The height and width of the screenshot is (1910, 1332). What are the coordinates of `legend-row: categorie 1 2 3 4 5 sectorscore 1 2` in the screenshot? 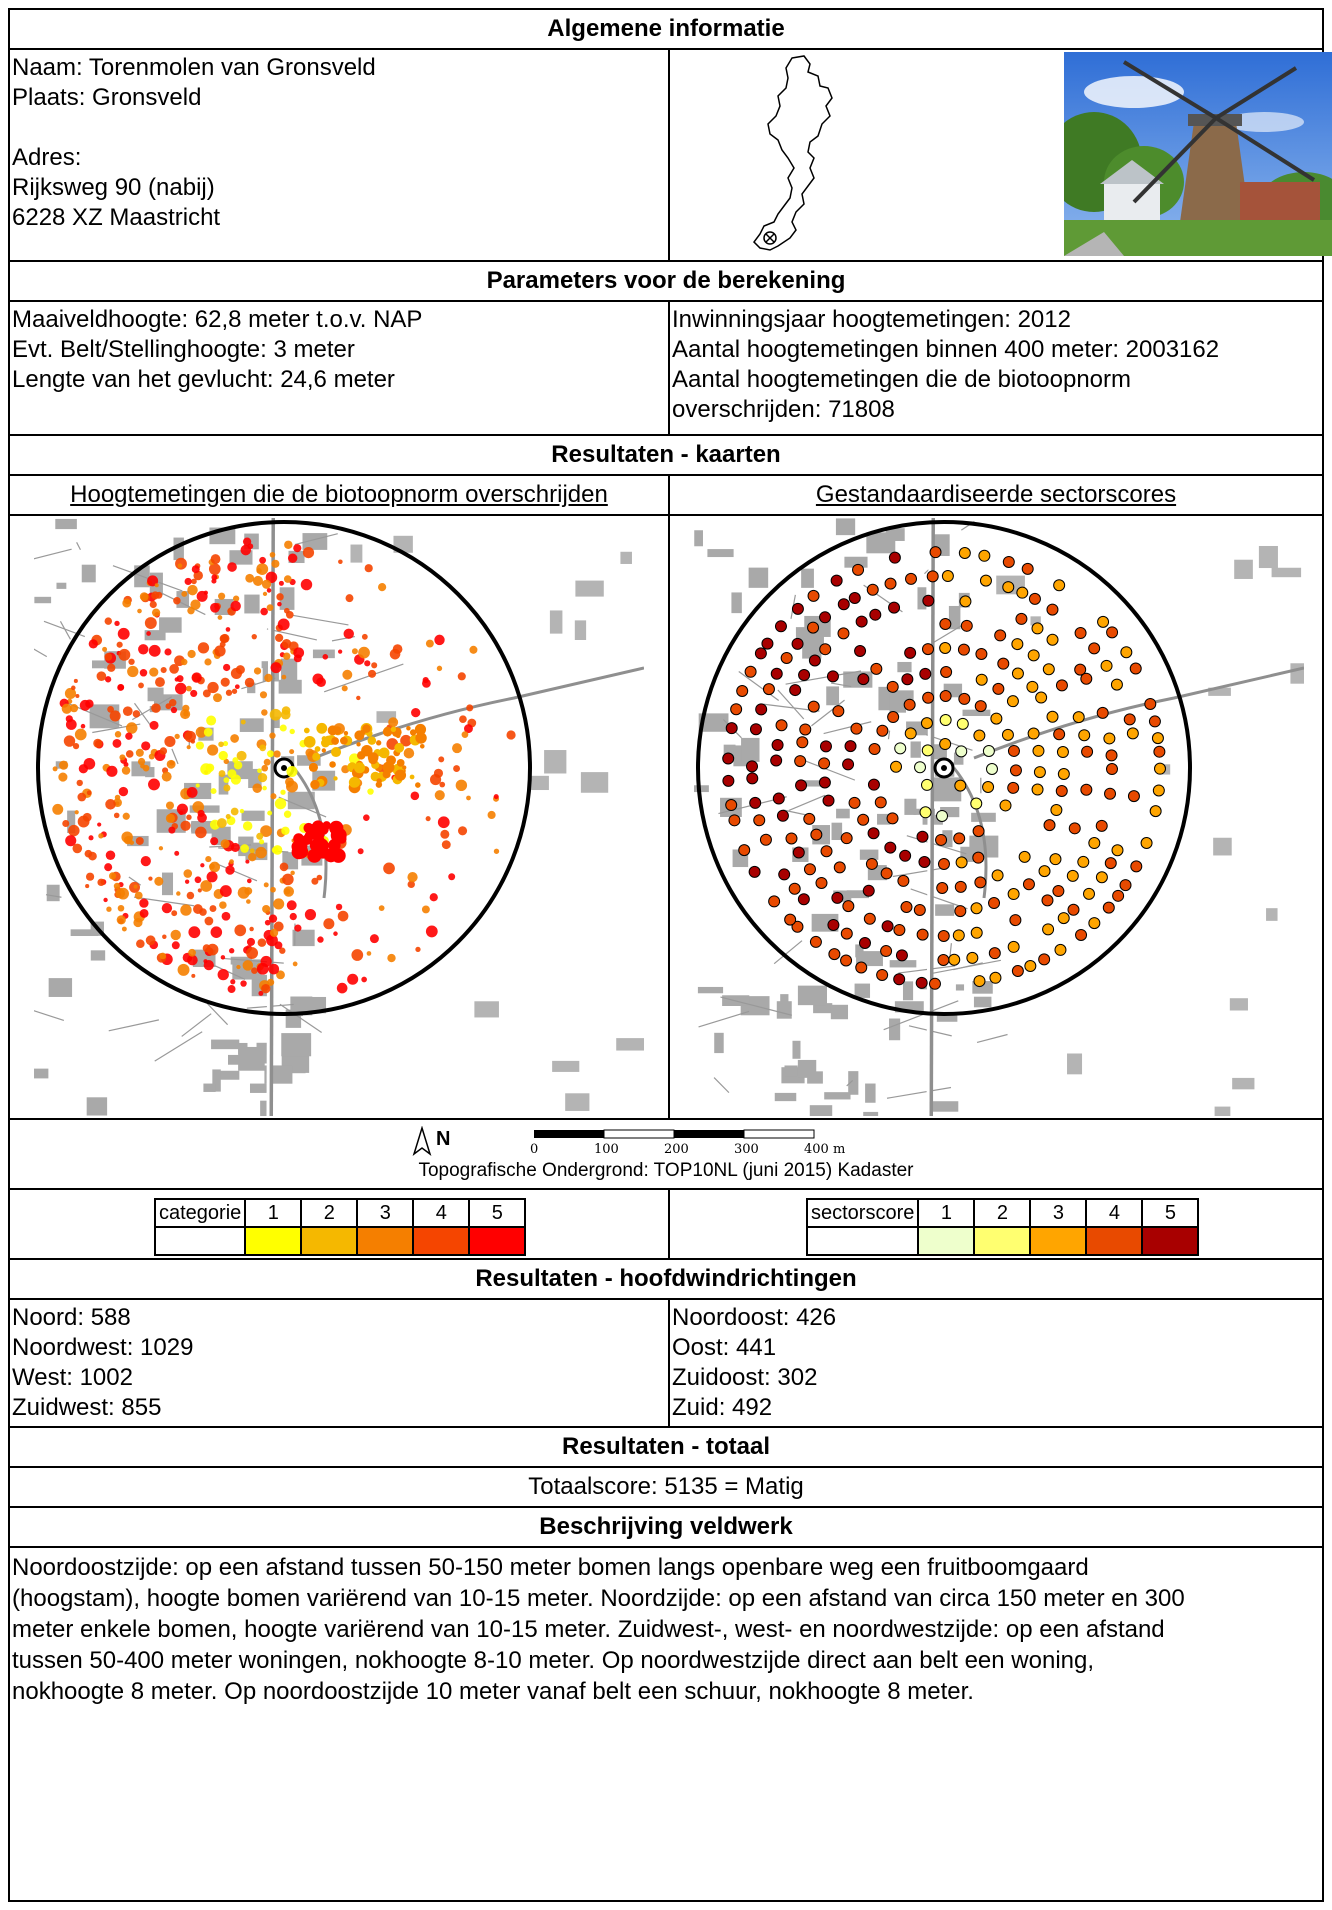 It's located at (666, 1225).